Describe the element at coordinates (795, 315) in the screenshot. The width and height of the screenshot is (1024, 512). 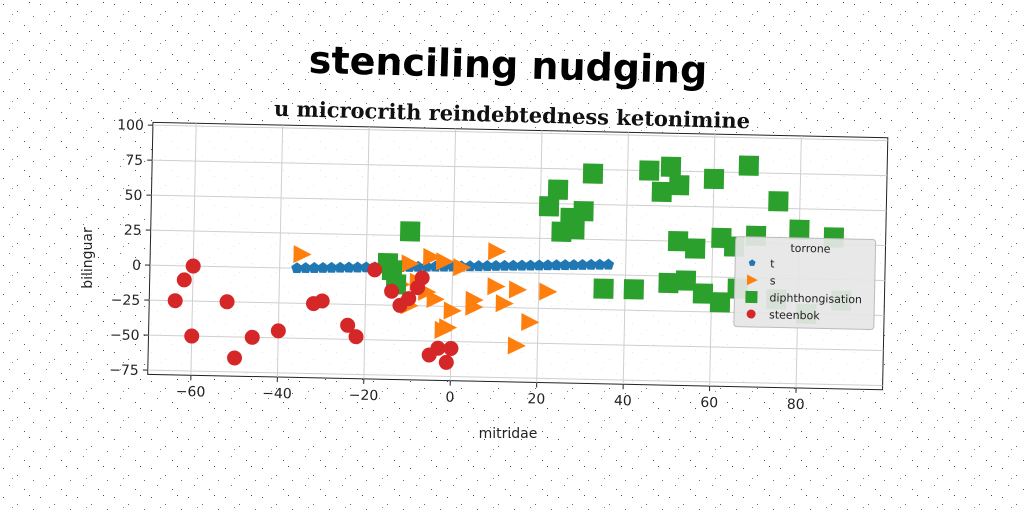
I see `legend-label: steenbok` at that location.